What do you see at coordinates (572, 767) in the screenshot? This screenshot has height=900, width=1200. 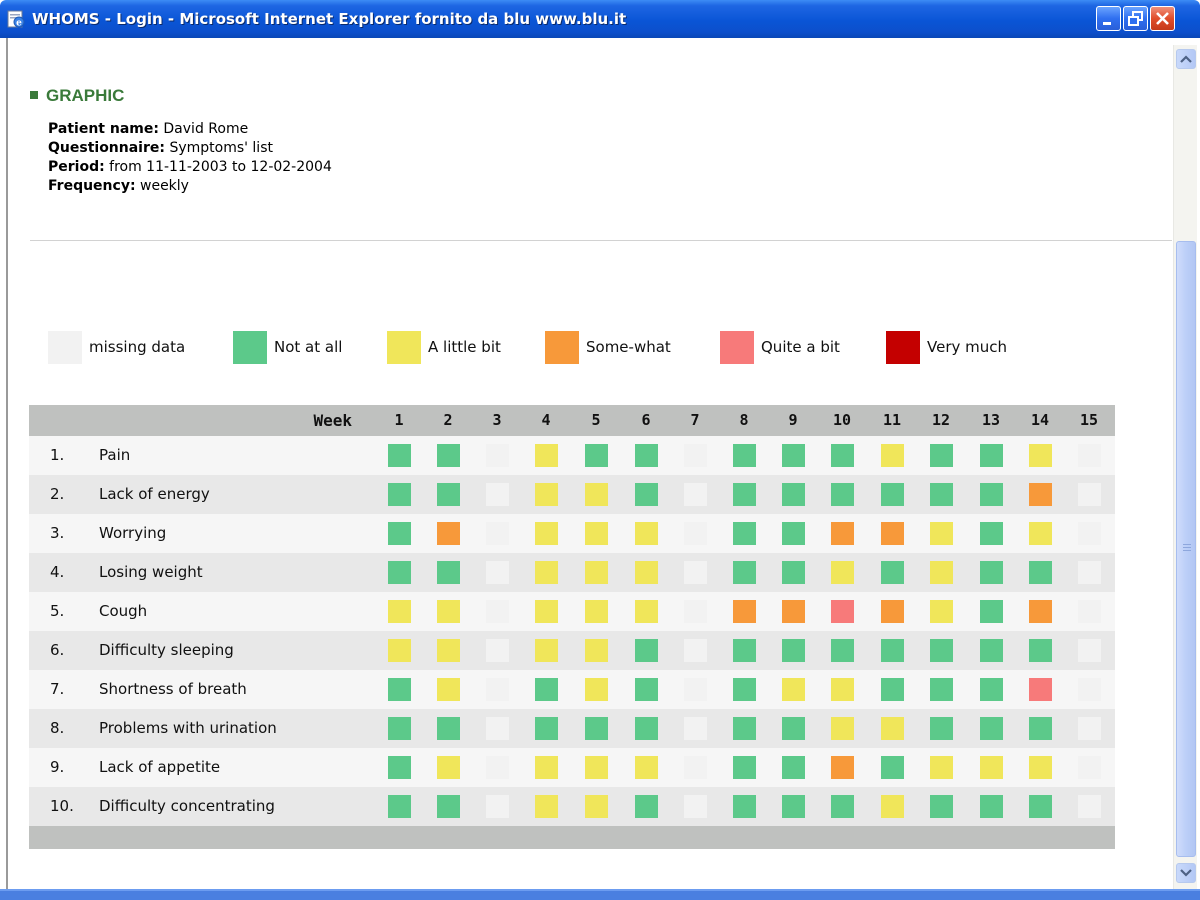 I see `table-row: 9. Lack of appetite` at bounding box center [572, 767].